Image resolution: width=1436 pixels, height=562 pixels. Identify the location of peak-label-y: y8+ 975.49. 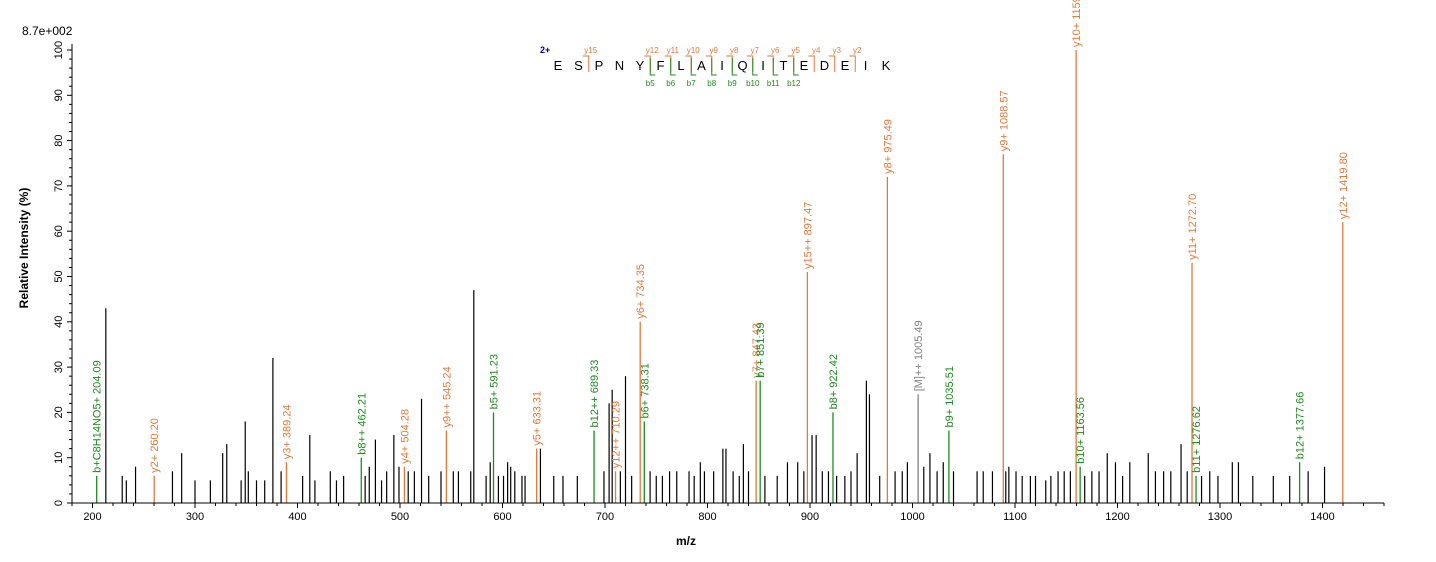
(888, 146).